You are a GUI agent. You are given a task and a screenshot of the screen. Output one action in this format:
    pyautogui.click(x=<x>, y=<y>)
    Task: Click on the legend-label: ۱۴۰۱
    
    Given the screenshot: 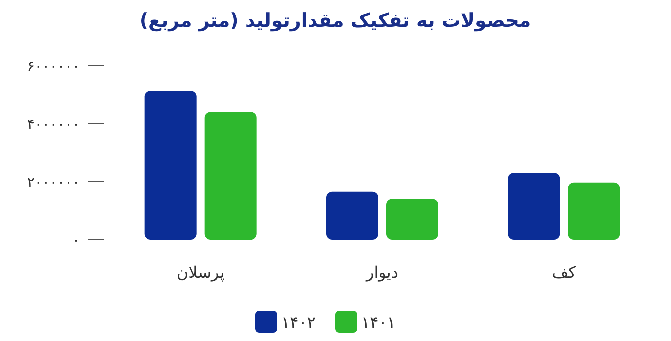 What is the action you would take?
    pyautogui.click(x=379, y=322)
    